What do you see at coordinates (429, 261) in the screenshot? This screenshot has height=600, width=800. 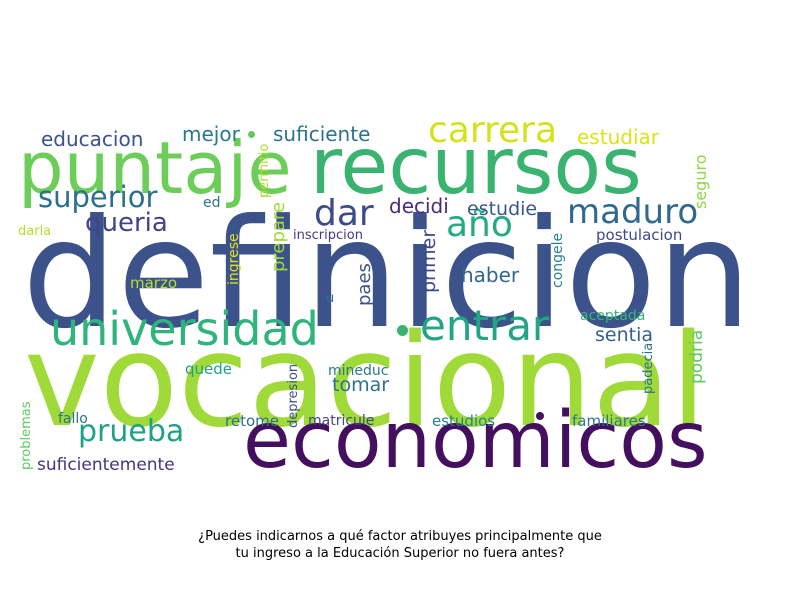 I see `word-primer: primer` at bounding box center [429, 261].